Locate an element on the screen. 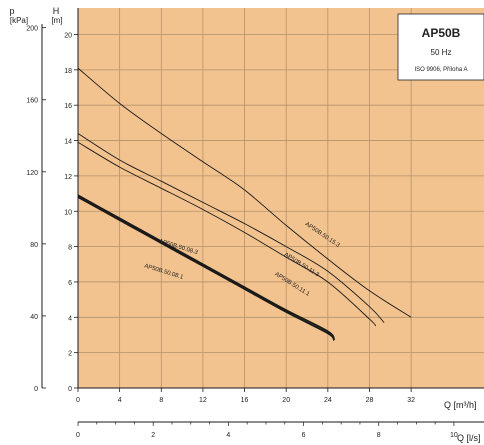 The image size is (484, 445). head-tick-label: 4 is located at coordinates (70, 318).